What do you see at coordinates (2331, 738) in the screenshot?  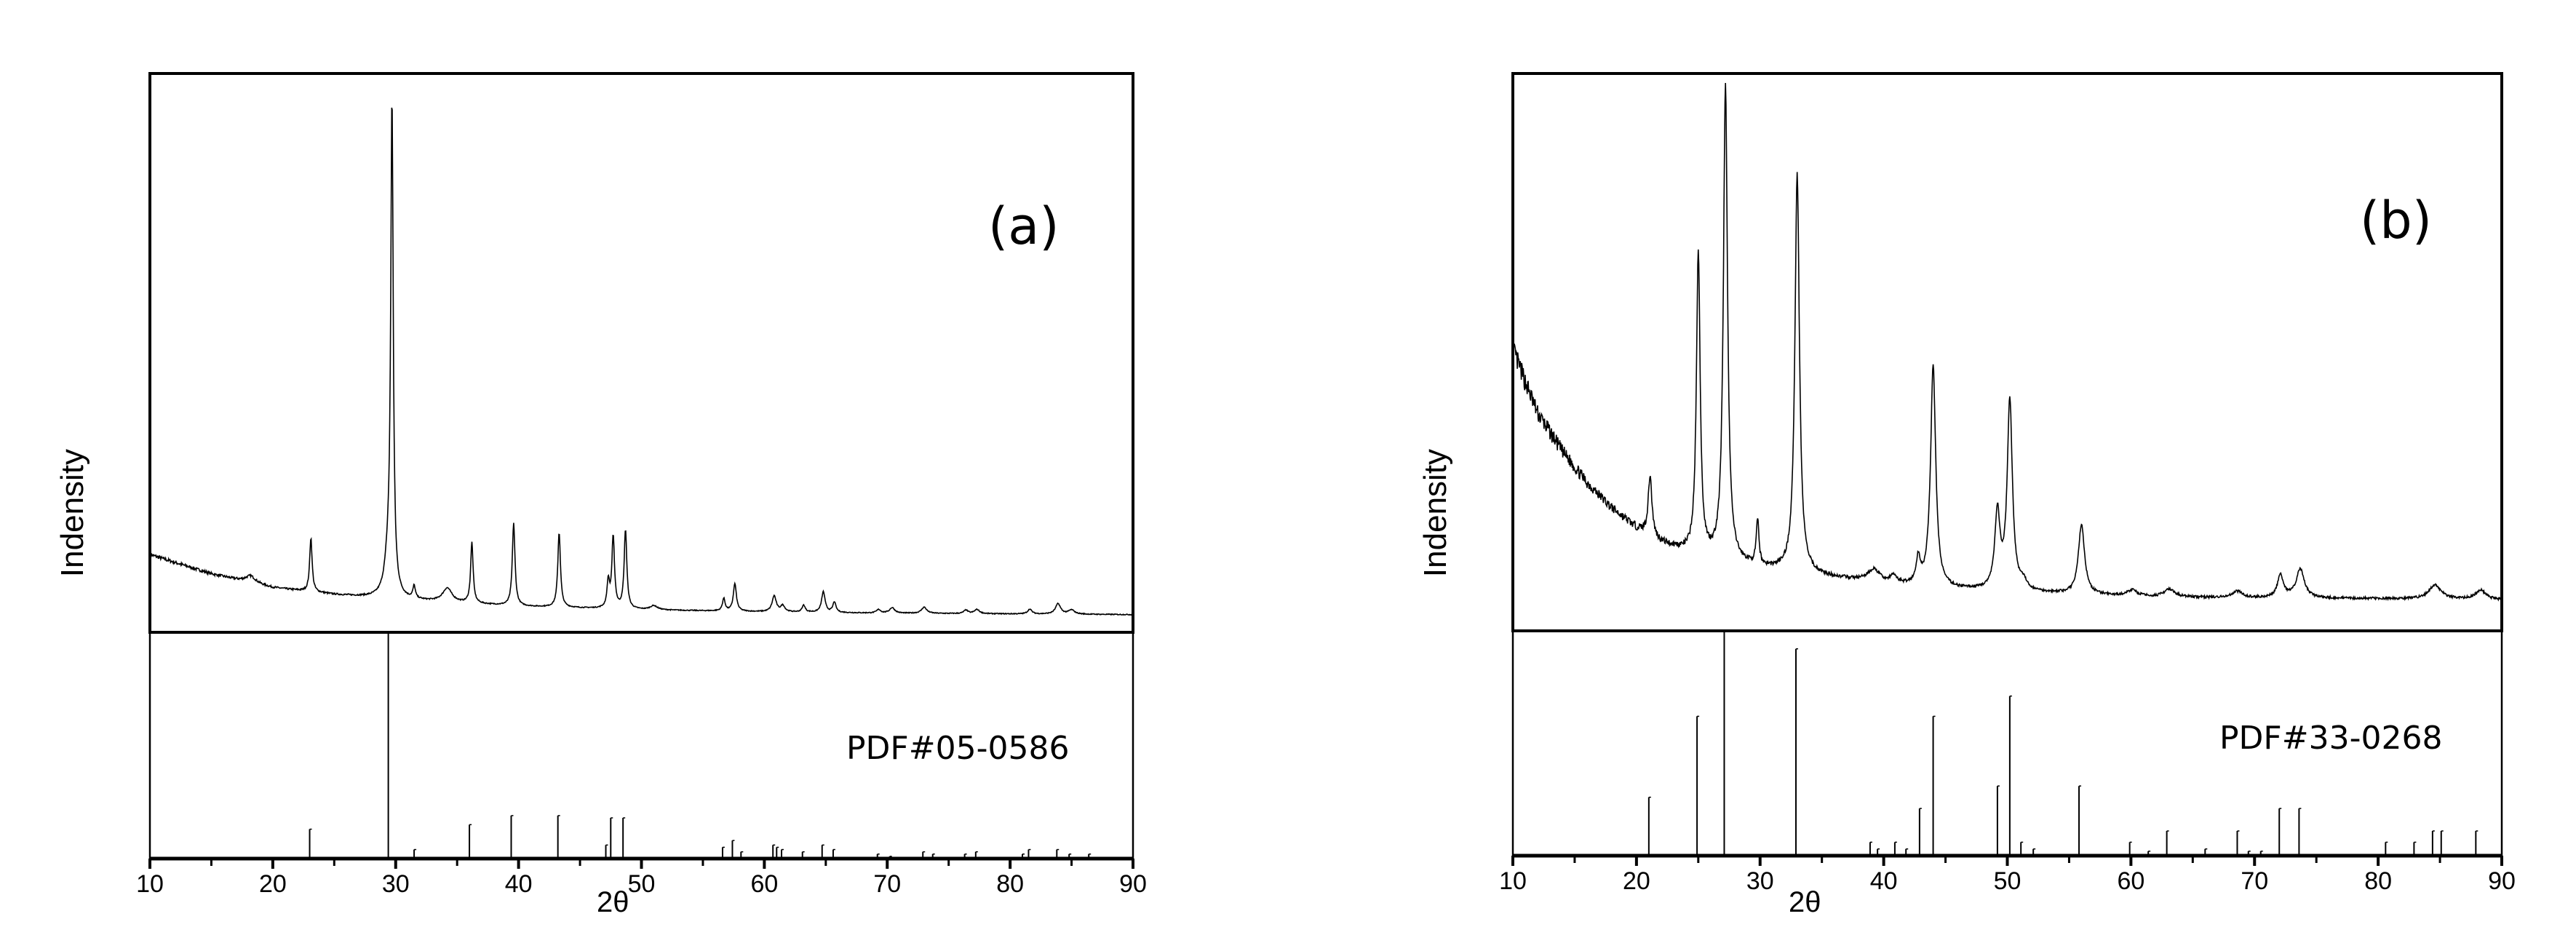 I see `reference-card-label: PDF#33-0268` at bounding box center [2331, 738].